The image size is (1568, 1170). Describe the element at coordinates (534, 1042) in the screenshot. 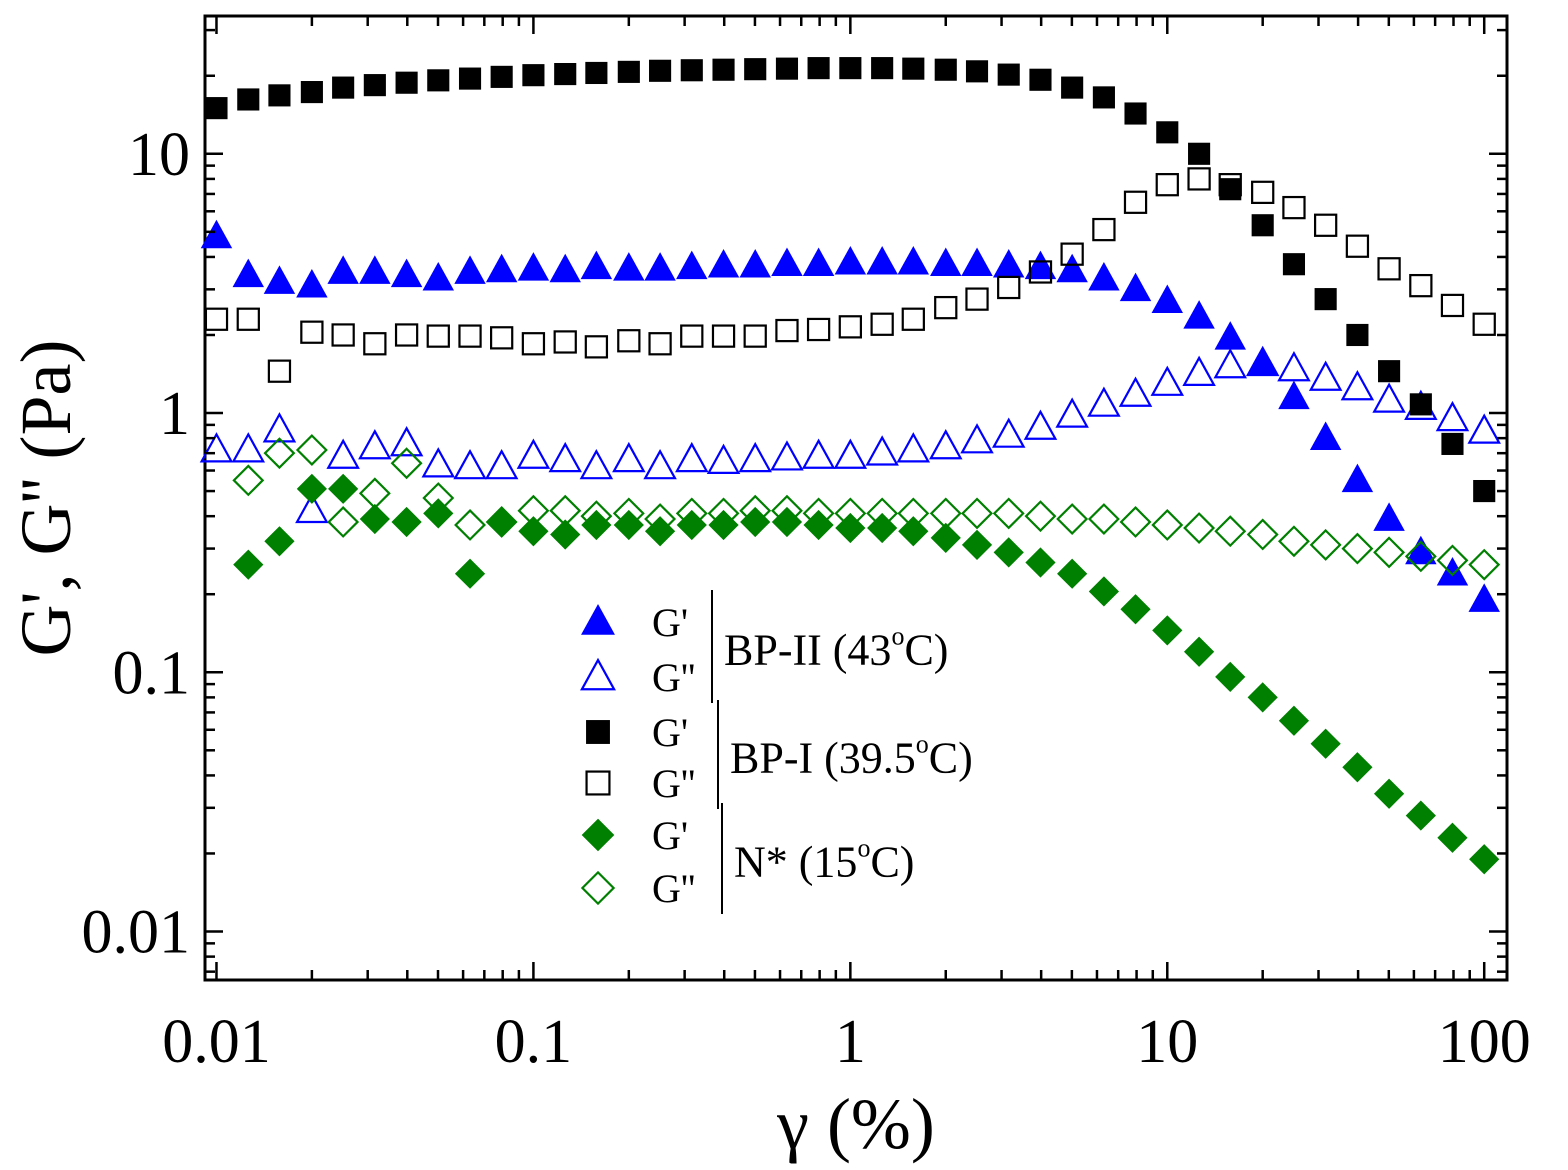

I see `x-tick-label: 0.1` at that location.